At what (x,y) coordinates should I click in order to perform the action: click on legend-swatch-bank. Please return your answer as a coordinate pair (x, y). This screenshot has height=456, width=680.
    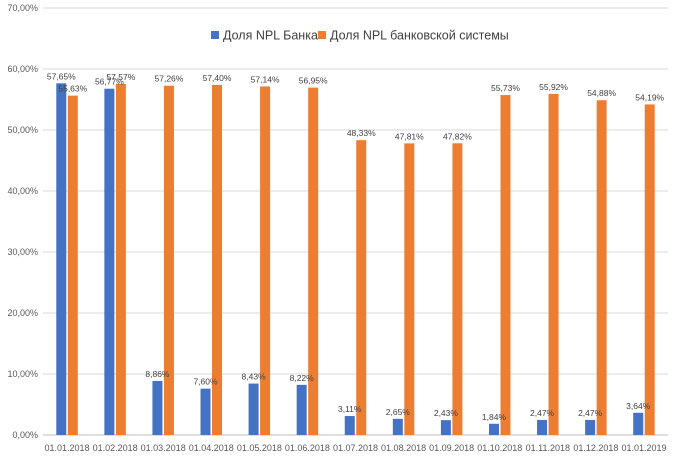
    Looking at the image, I should click on (215, 35).